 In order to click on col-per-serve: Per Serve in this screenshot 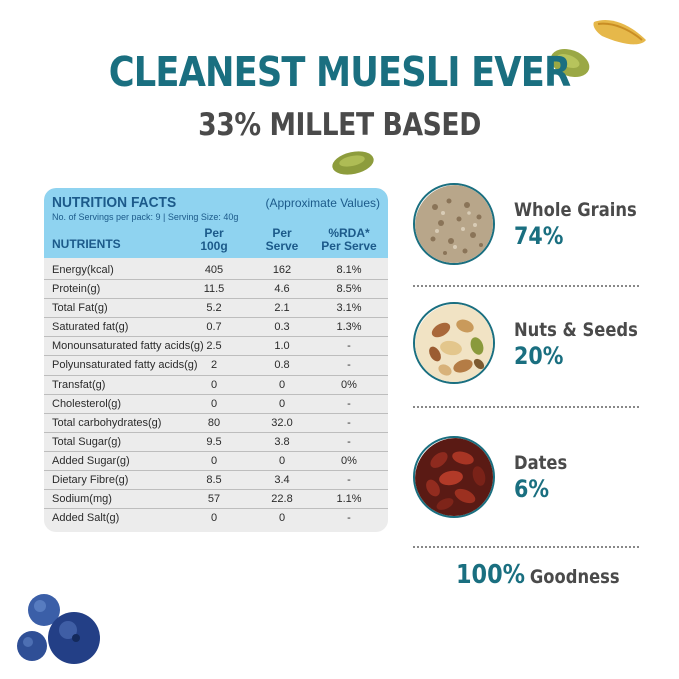, I will do `click(282, 239)`.